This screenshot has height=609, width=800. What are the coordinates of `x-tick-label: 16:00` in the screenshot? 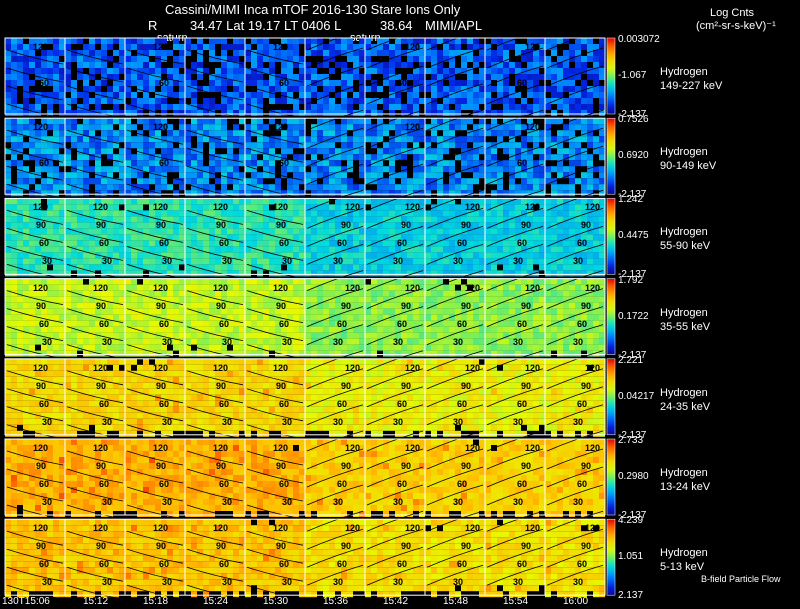 It's located at (576, 601).